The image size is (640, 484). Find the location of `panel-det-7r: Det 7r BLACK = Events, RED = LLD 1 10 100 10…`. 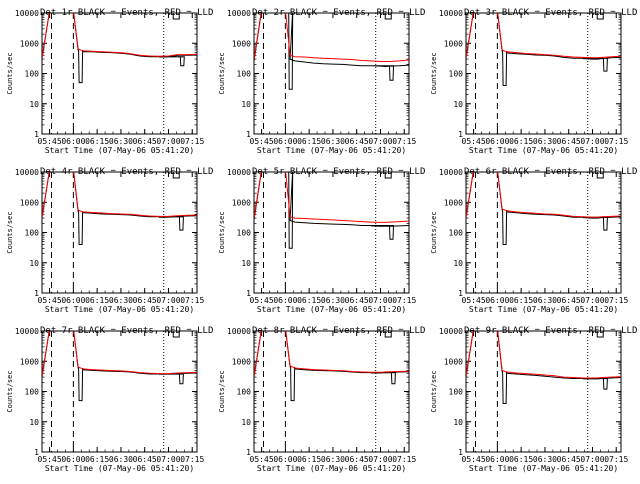

panel-det-7r: Det 7r BLACK = Events, RED = LLD 1 10 100 10… is located at coordinates (109, 399).